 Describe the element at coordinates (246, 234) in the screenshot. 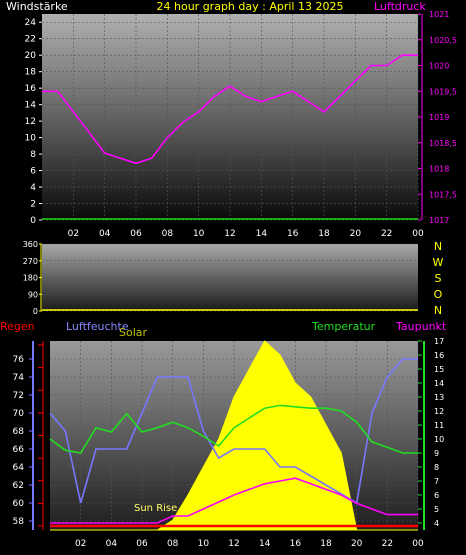

I see `top-x-axis: 02 04 06 08 10 12 14 16 18 20 22 00` at that location.